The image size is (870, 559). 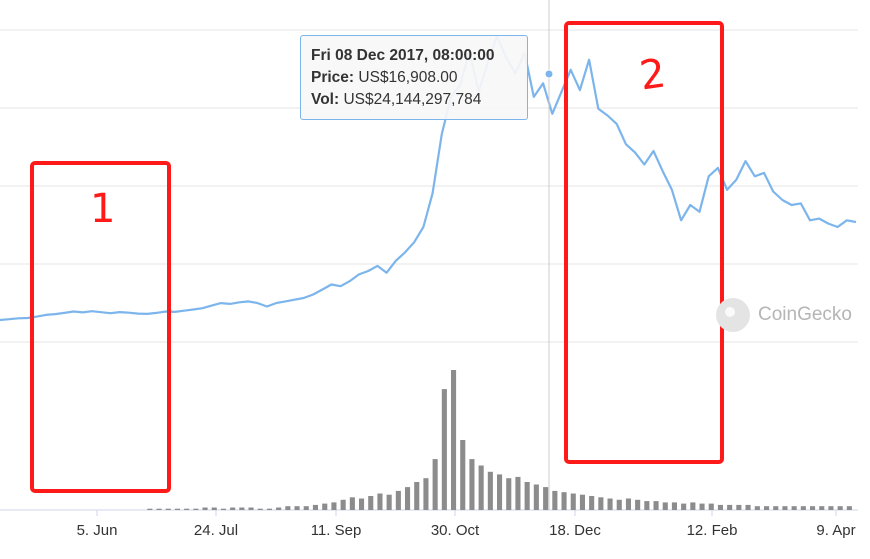 I want to click on x-tick-label: 30. Oct, so click(x=455, y=530).